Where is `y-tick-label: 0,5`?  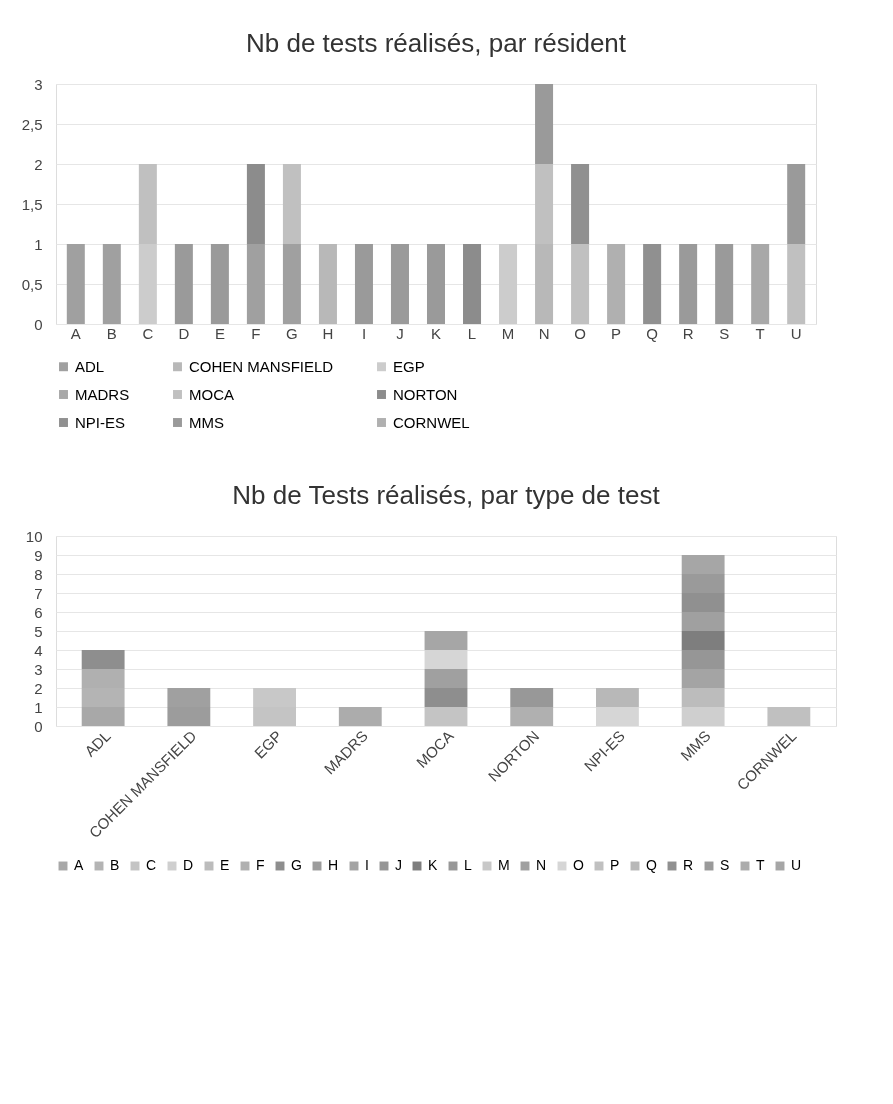
y-tick-label: 0,5 is located at coordinates (32, 284).